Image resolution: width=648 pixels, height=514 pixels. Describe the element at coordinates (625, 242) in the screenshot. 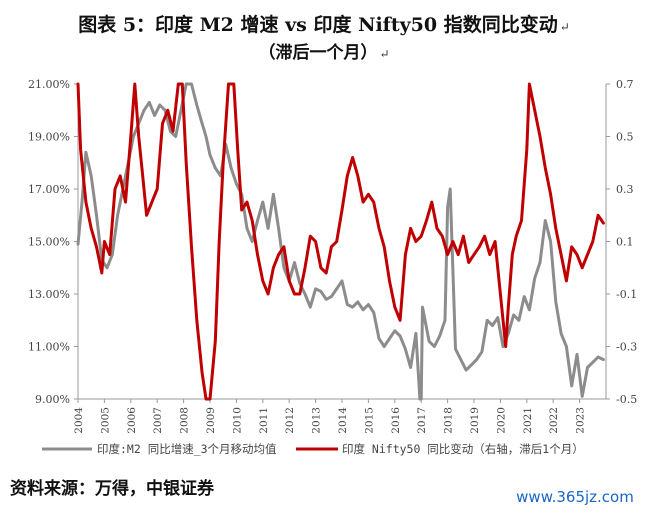

I see `right-axis-tick-label: 0.1` at that location.